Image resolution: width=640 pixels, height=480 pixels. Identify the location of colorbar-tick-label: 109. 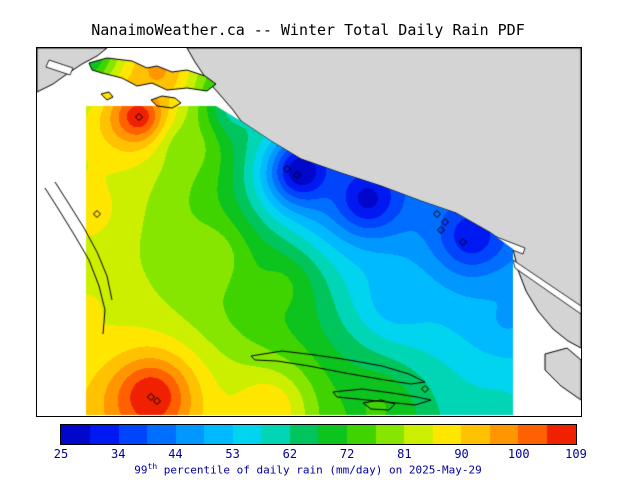
(576, 454).